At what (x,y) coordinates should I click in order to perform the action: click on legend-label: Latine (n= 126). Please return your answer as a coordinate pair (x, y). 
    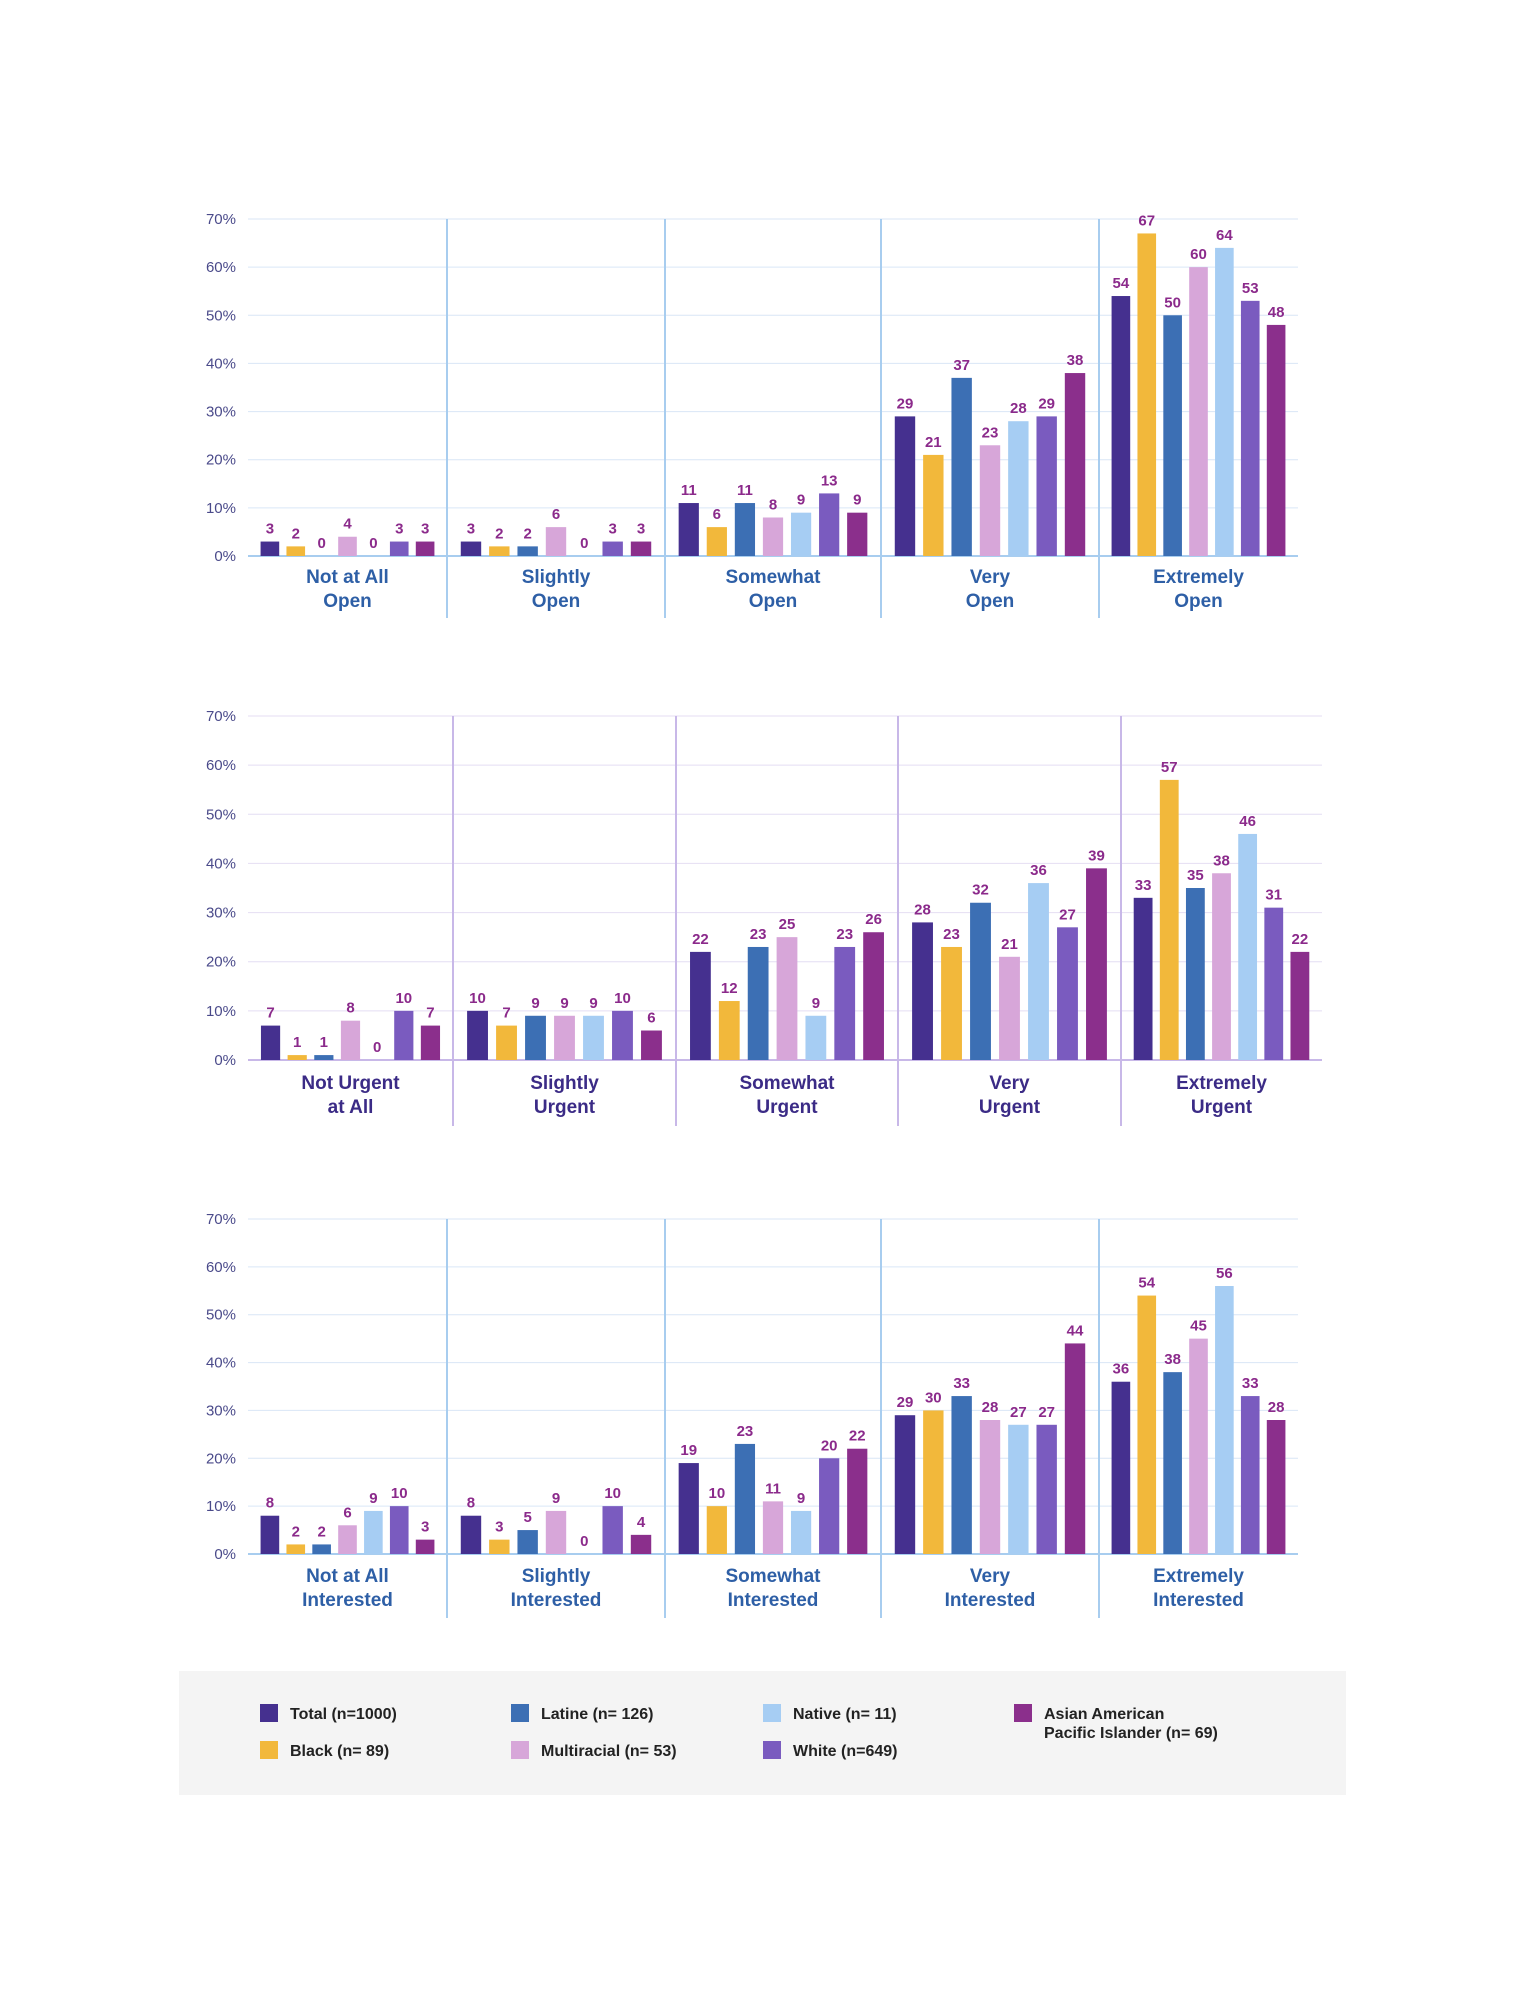
    Looking at the image, I should click on (597, 1714).